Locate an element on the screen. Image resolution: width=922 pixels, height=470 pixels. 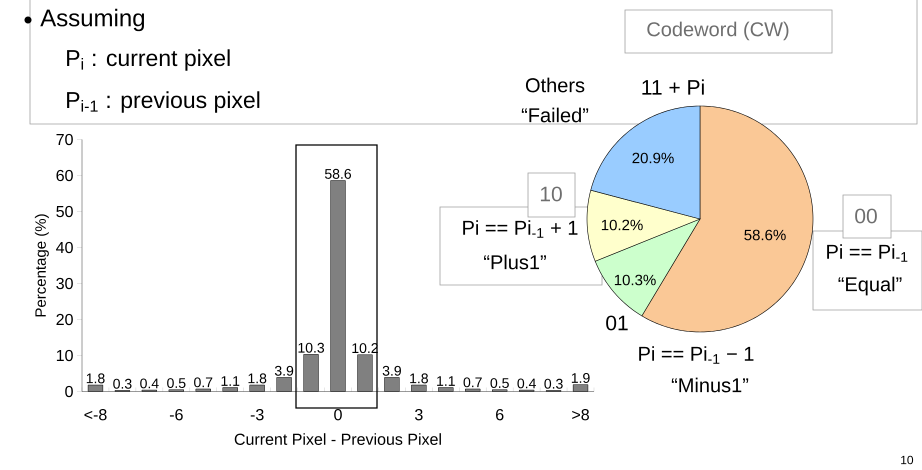
data-label: 10.2% is located at coordinates (622, 225).